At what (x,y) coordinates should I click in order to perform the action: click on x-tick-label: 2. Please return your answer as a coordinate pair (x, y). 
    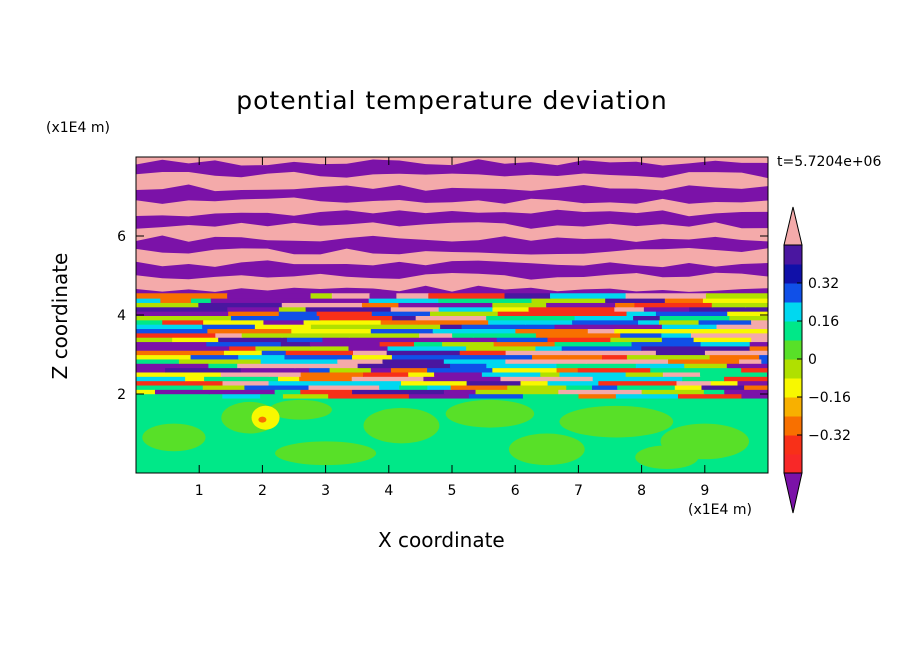
    Looking at the image, I should click on (262, 491).